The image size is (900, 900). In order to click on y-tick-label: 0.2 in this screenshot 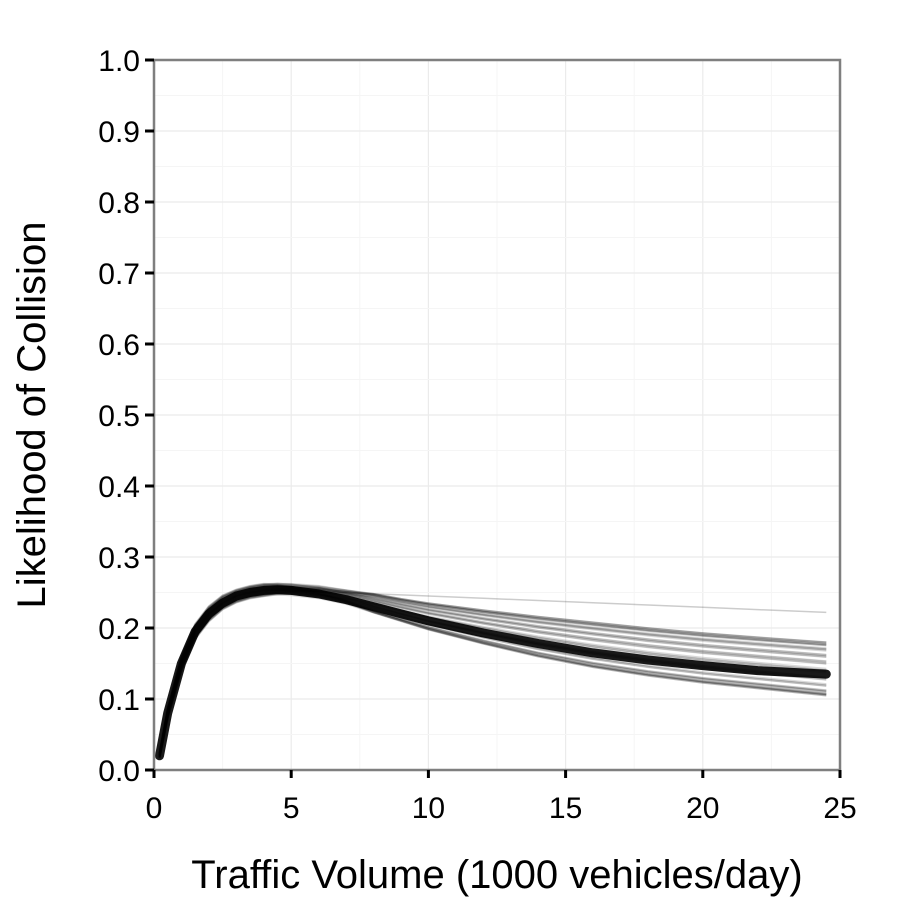, I will do `click(119, 629)`.